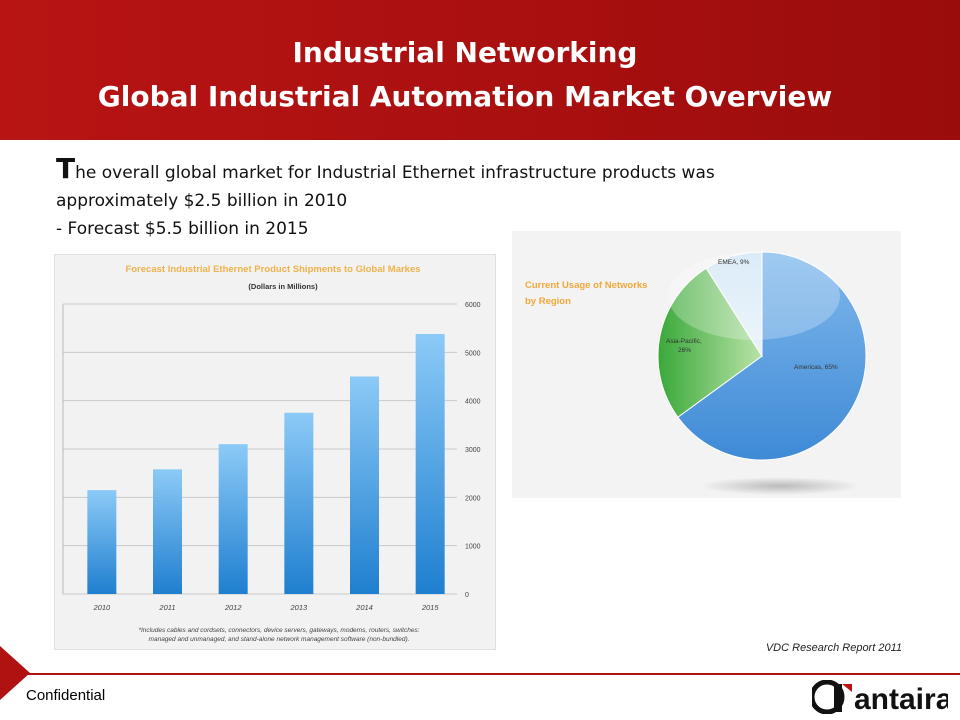  I want to click on bar-x-tick-label: 2011, so click(166, 607).